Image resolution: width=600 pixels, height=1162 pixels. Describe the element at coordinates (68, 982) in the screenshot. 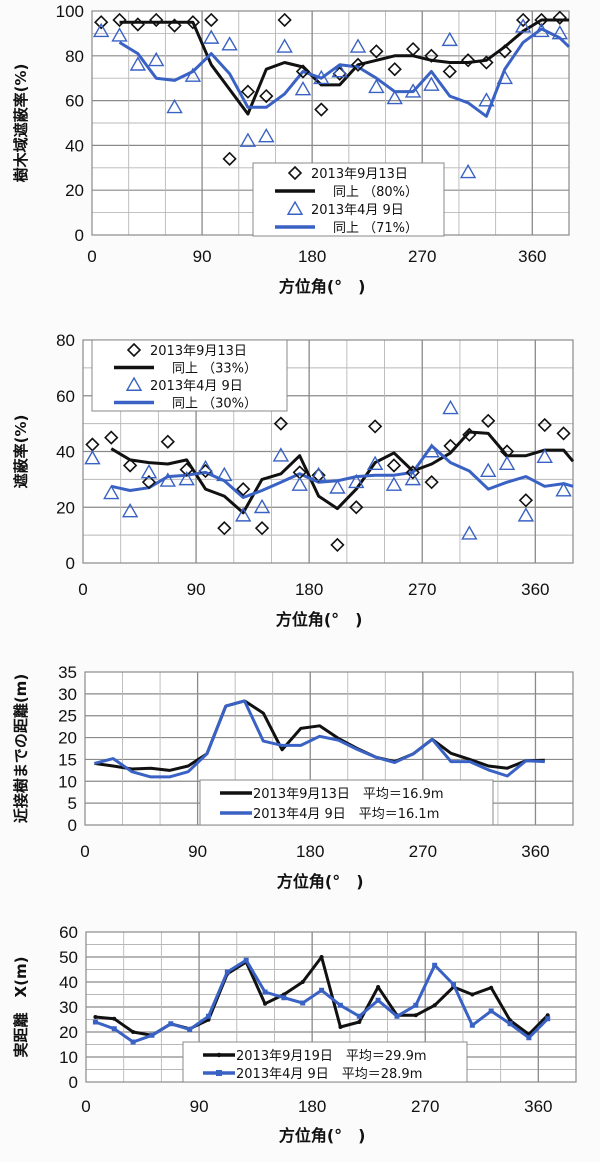

I see `y-tick-label: 40` at that location.